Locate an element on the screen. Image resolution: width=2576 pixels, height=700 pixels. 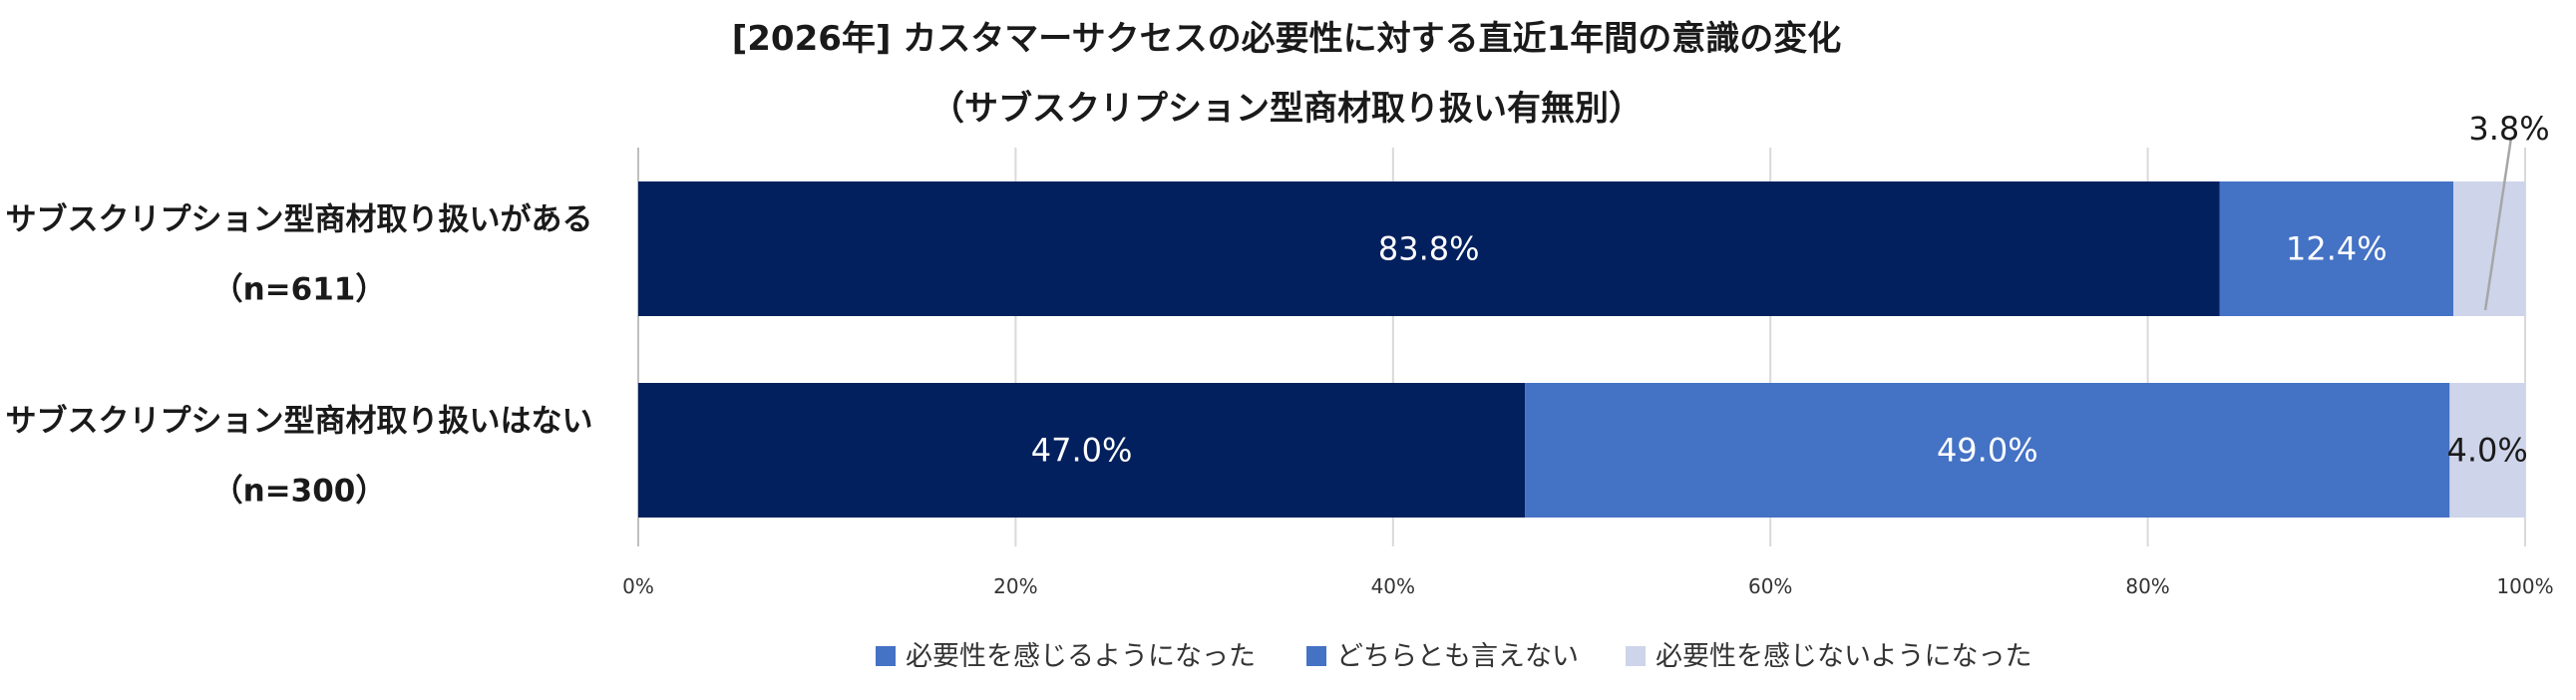
data-label: 83.8% is located at coordinates (1429, 249).